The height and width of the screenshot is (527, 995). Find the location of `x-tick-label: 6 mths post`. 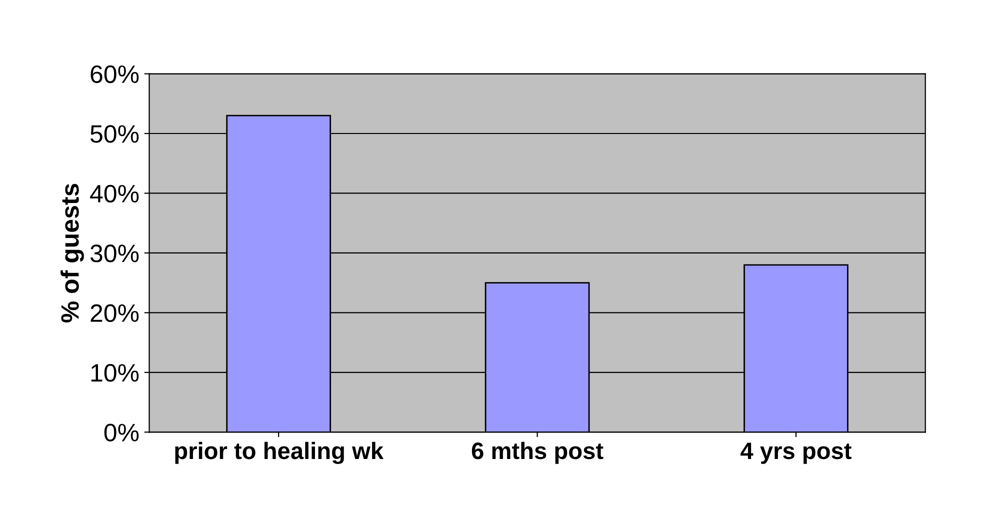

x-tick-label: 6 mths post is located at coordinates (538, 453).